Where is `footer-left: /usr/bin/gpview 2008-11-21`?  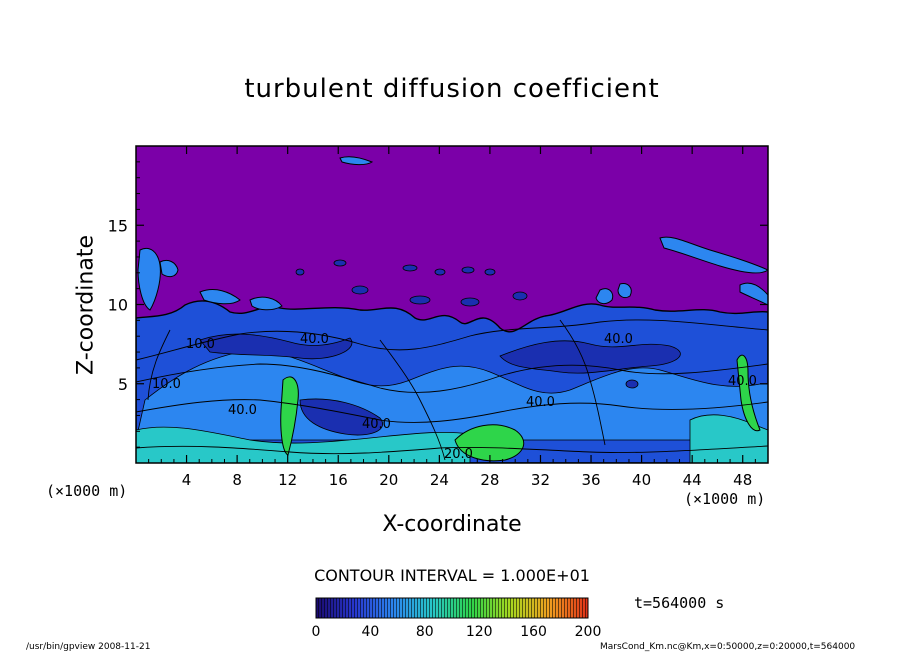 footer-left: /usr/bin/gpview 2008-11-21 is located at coordinates (88, 647).